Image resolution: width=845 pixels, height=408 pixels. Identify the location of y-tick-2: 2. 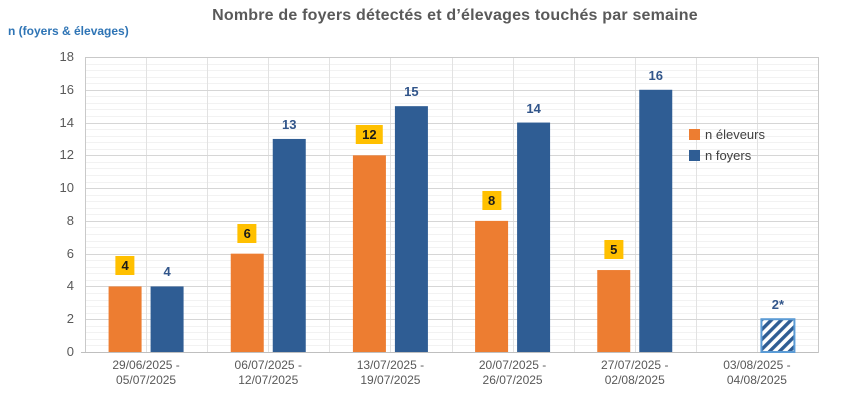
(70, 319).